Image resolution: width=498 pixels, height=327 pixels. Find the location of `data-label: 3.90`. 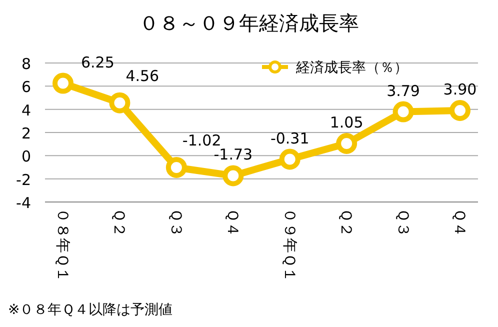

data-label: 3.90 is located at coordinates (460, 89).